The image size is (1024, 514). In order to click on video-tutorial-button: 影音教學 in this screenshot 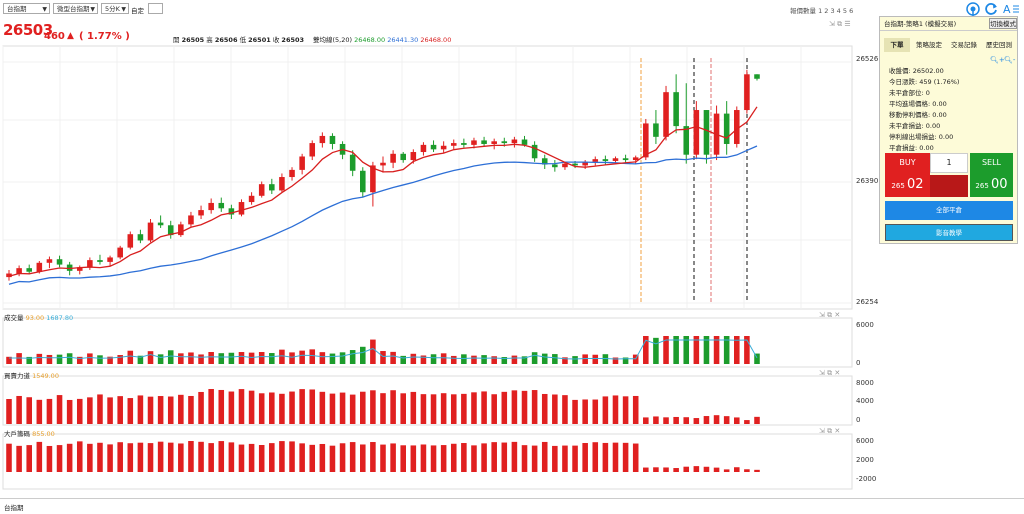, I will do `click(949, 232)`.